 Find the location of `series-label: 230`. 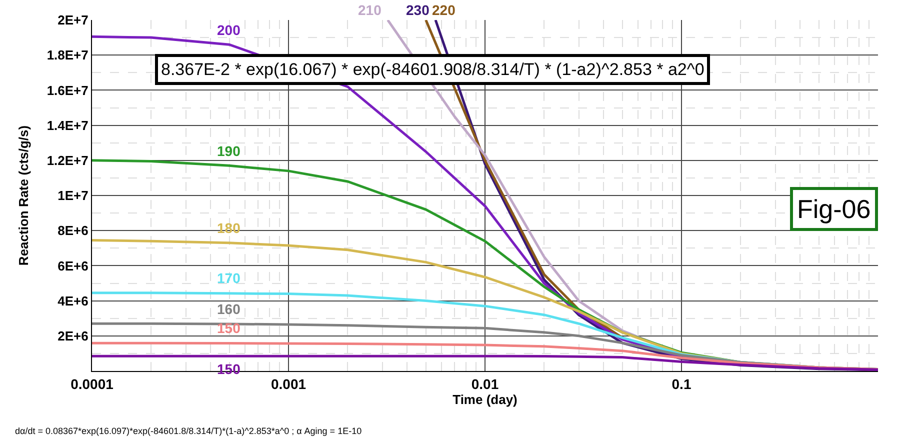

series-label: 230 is located at coordinates (418, 10).